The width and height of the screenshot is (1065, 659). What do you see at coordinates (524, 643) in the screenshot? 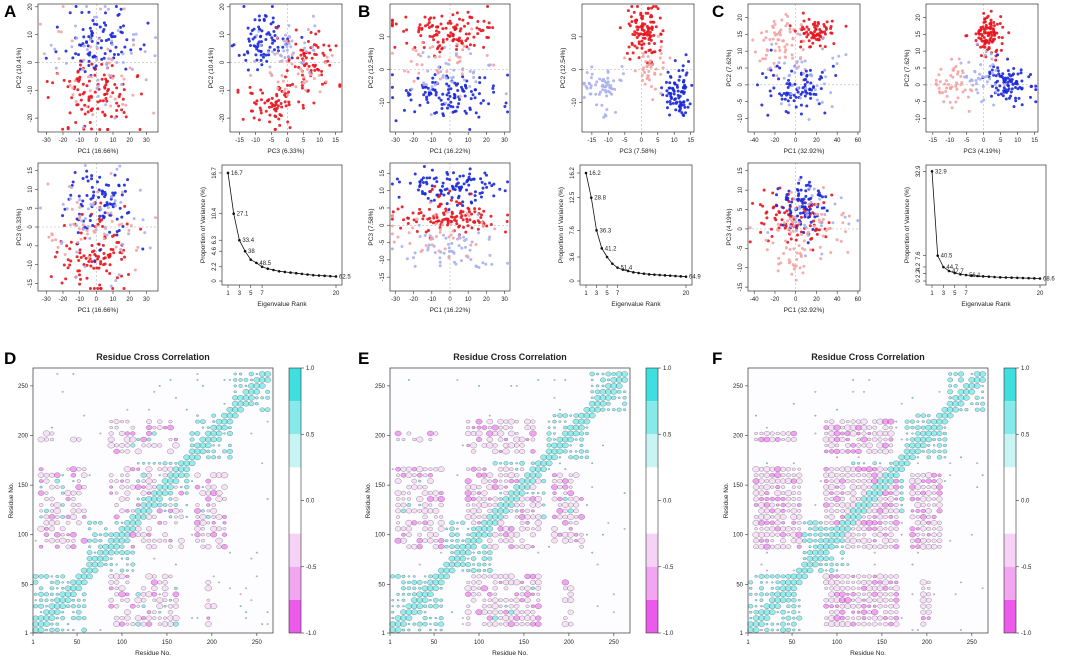
I see `x-tick-label: 150` at bounding box center [524, 643].